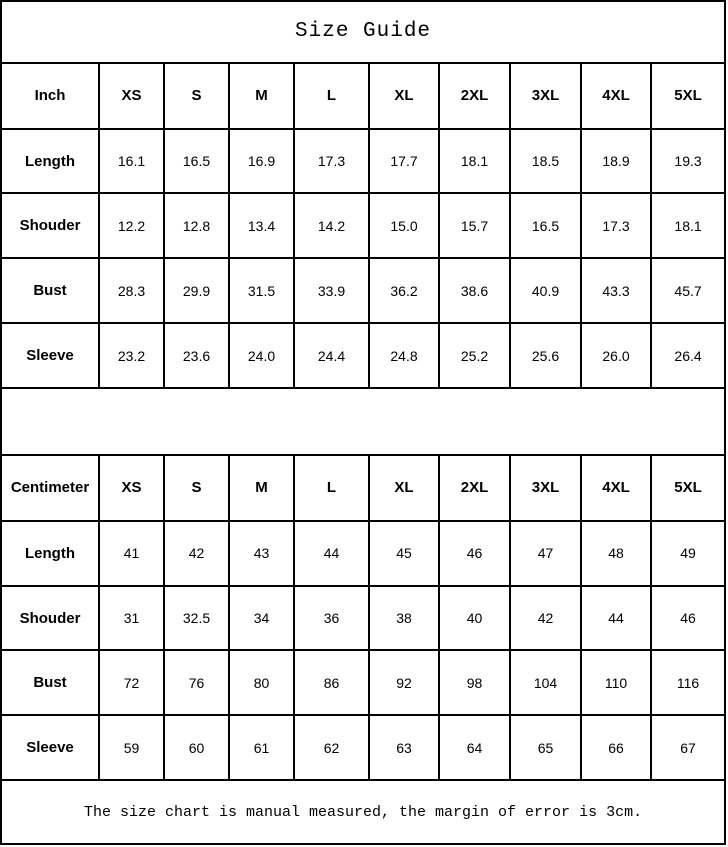 Image resolution: width=728 pixels, height=847 pixels. I want to click on size-value-cell: 86, so click(331, 683).